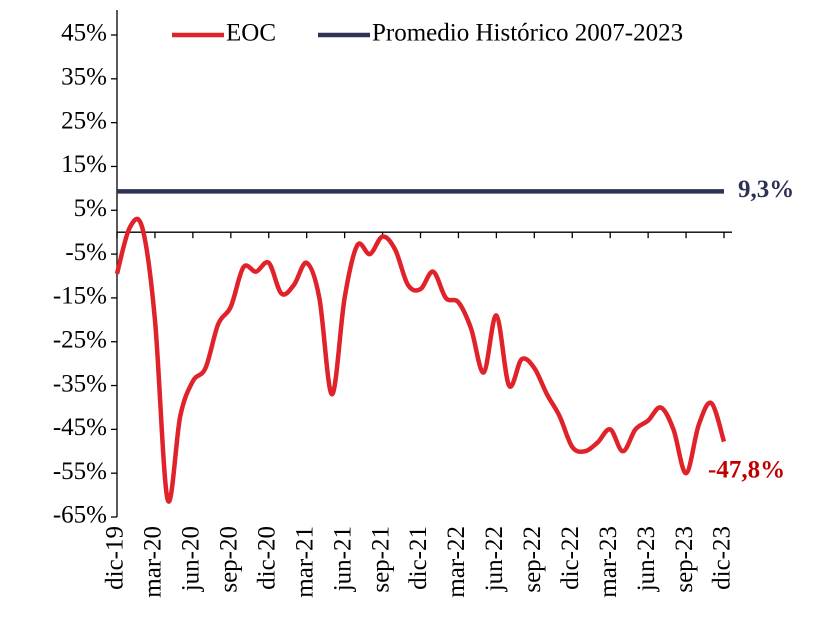  I want to click on value-label: 9,3%, so click(766, 189).